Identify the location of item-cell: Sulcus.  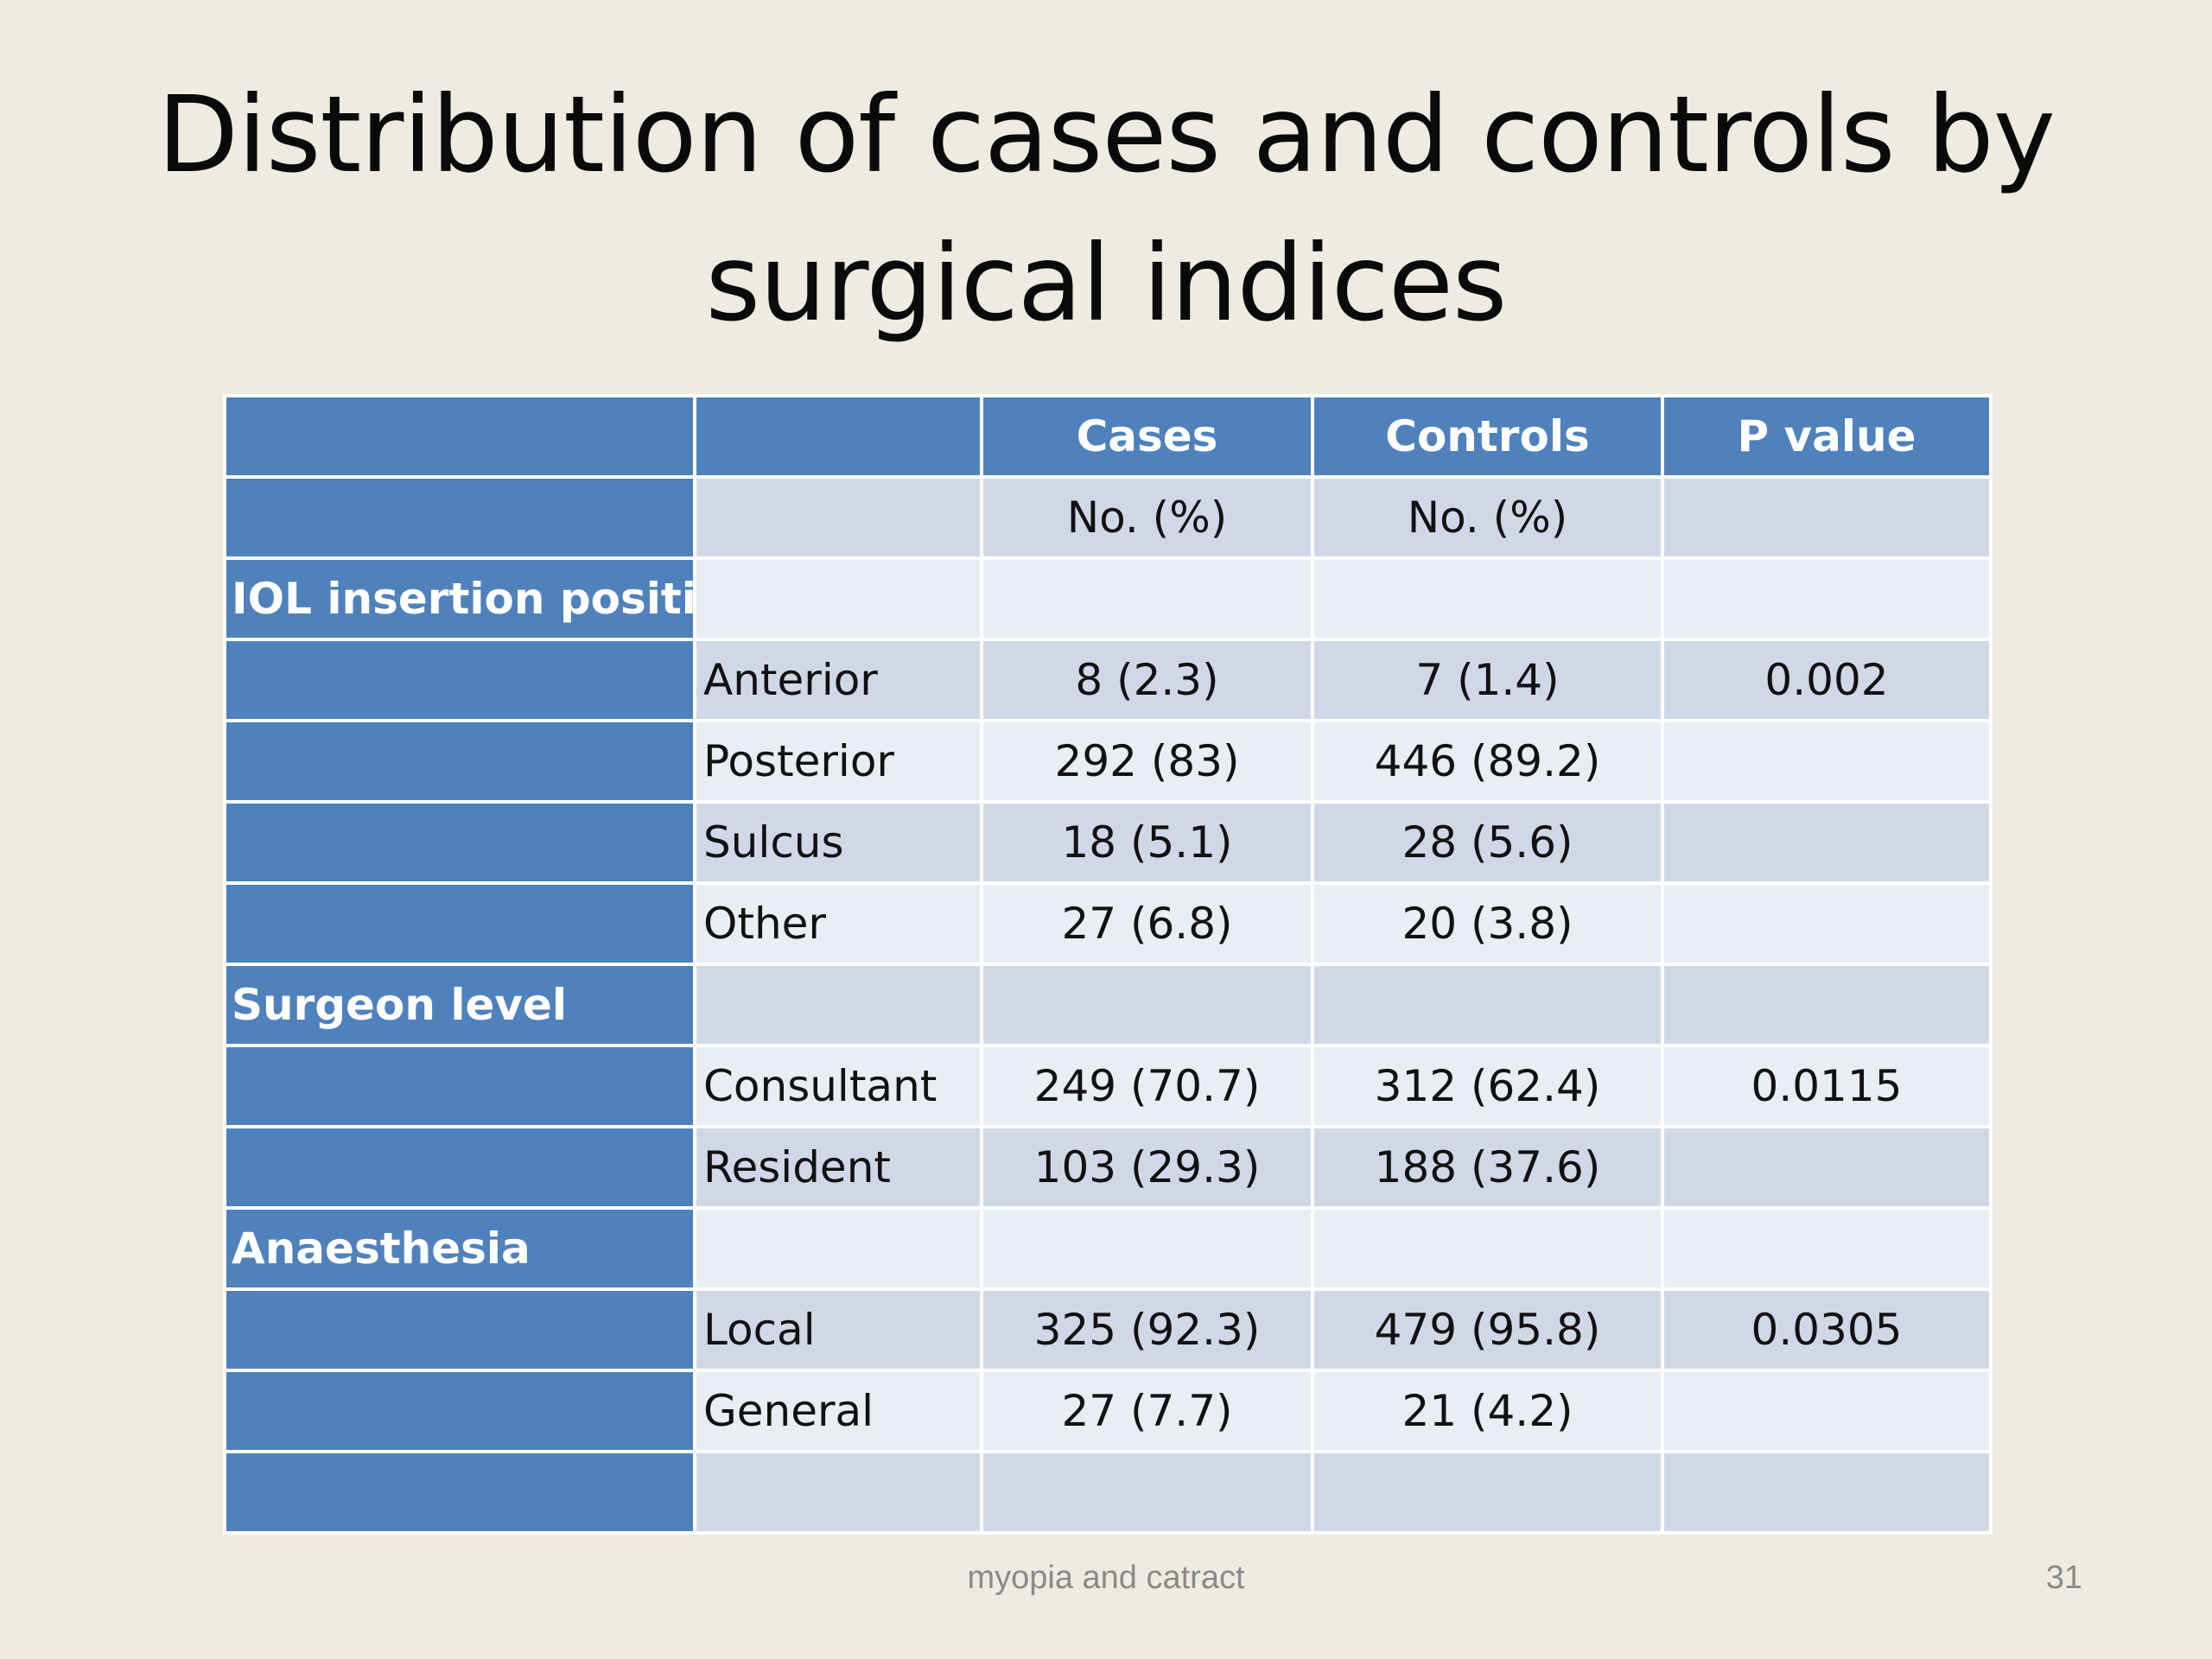
(838, 842).